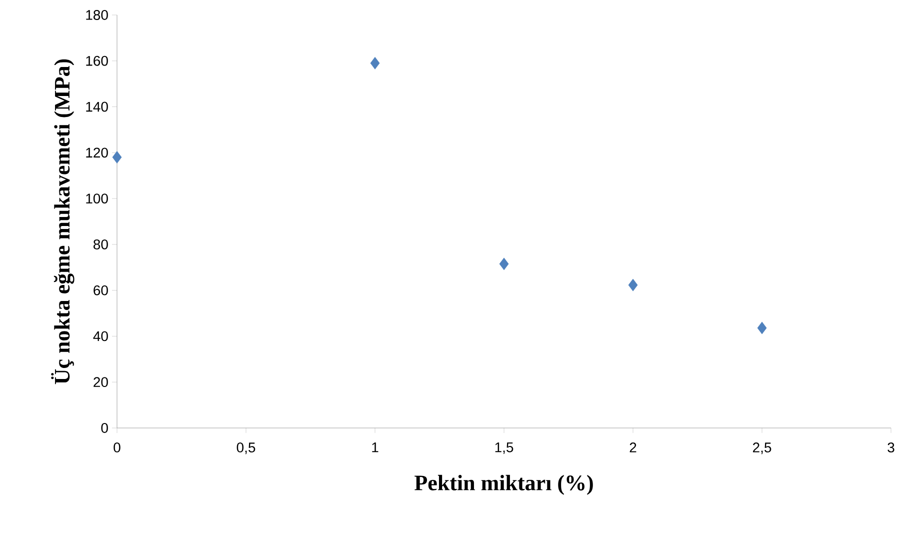  What do you see at coordinates (762, 448) in the screenshot?
I see `x-tick-label: 2,5` at bounding box center [762, 448].